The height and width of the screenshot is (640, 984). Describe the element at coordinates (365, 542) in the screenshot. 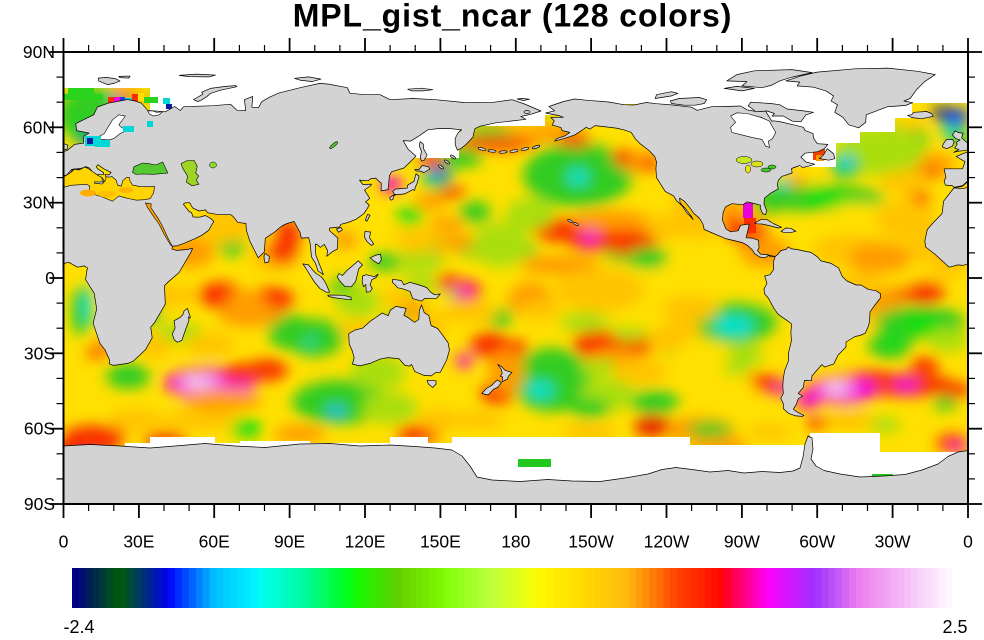

I see `svg-text: 120E` at that location.